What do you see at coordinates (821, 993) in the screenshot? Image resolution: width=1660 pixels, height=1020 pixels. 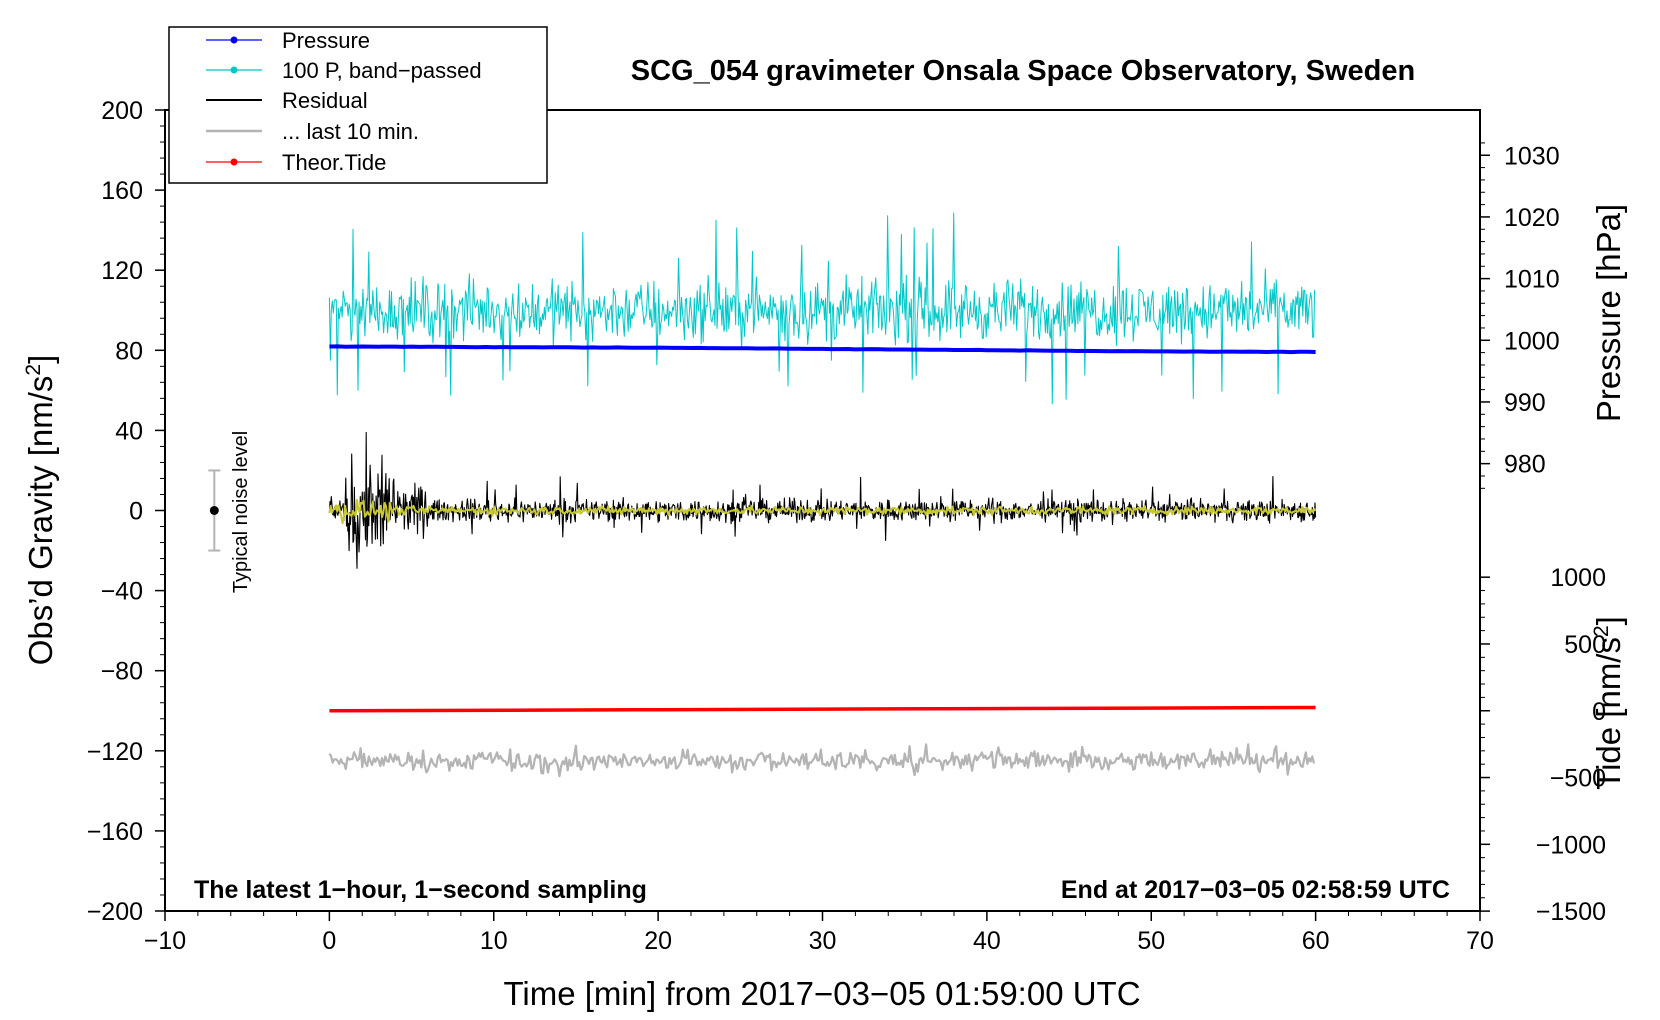 I see `x-axis-title: Time [min] from 2017−03−05 01:59:00 UTC` at bounding box center [821, 993].